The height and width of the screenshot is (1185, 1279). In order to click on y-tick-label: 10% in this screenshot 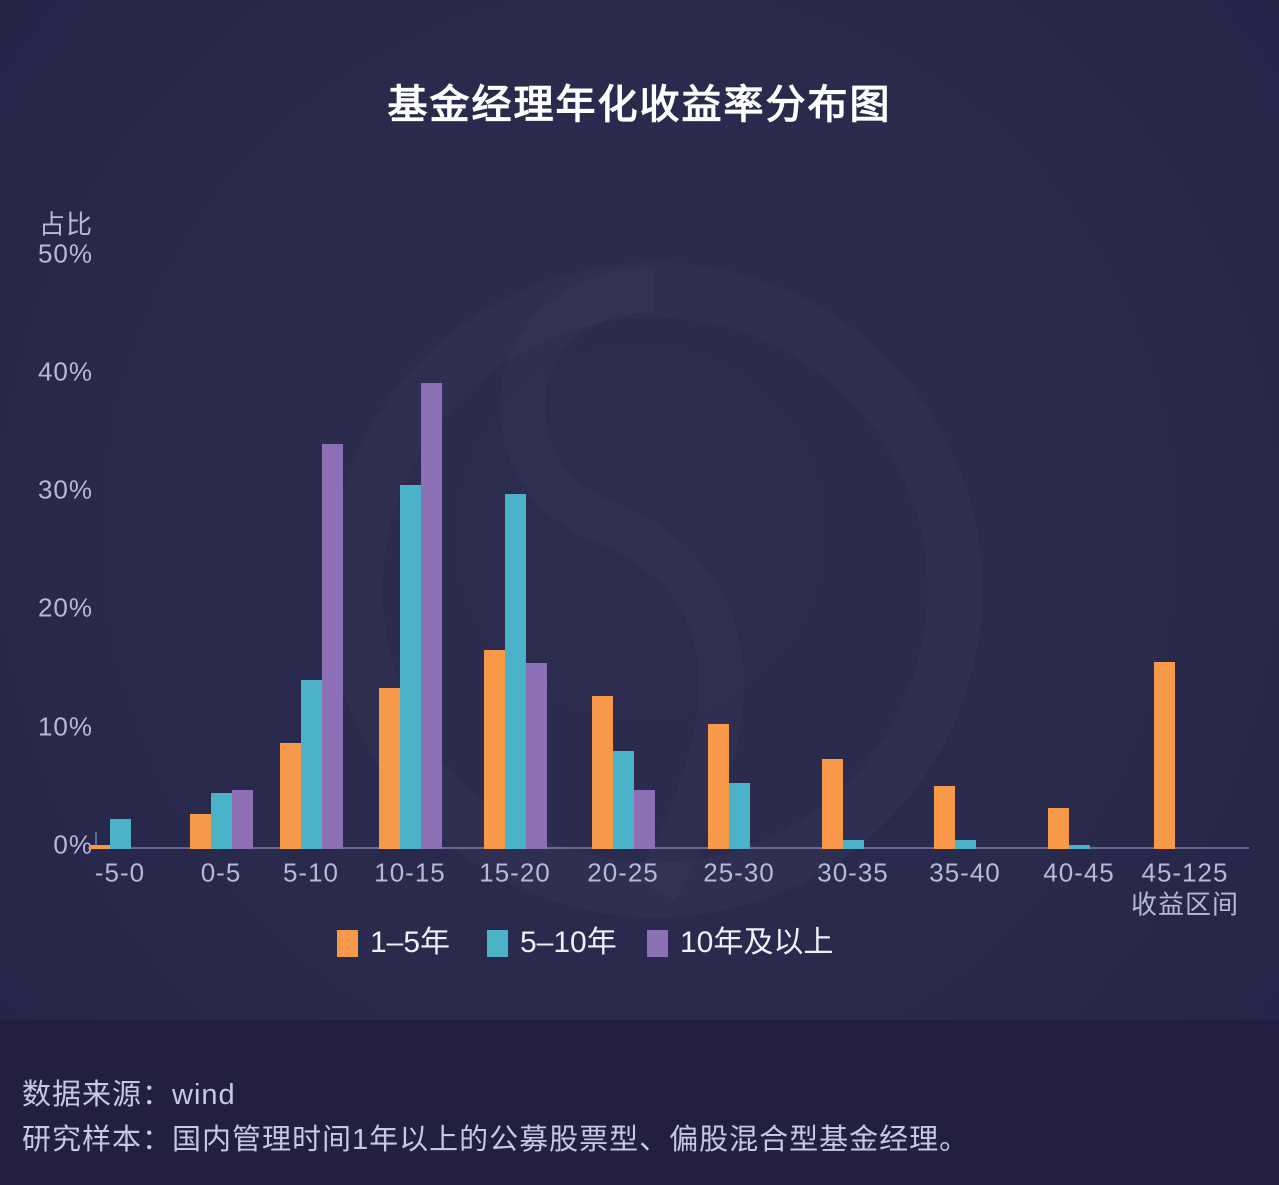, I will do `click(65, 726)`.